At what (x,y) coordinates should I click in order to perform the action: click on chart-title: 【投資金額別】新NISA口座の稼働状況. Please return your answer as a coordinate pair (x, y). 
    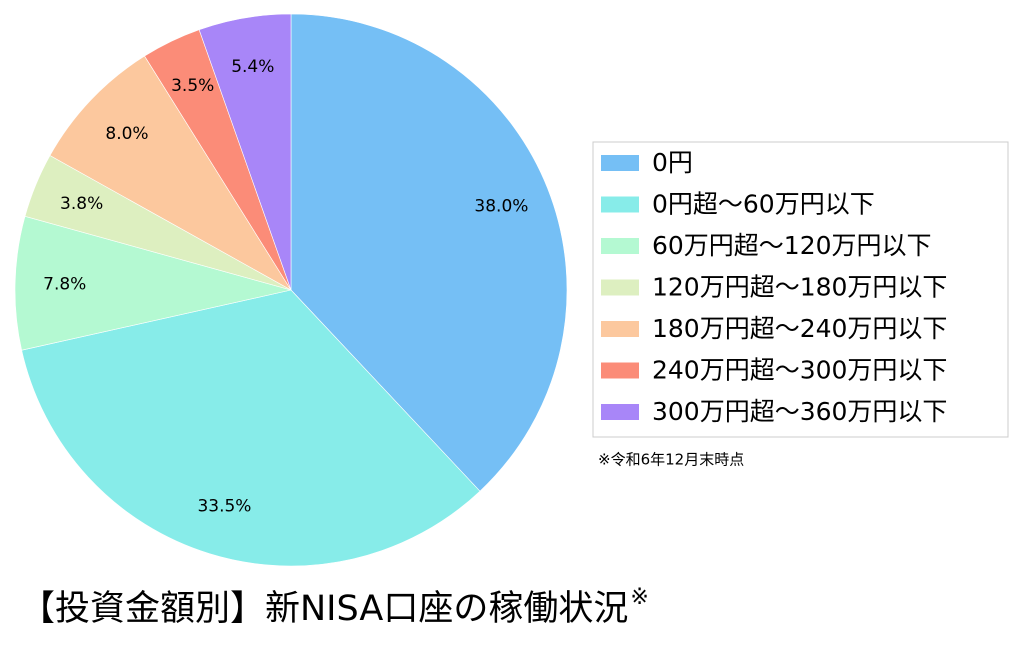
    Looking at the image, I should click on (324, 609).